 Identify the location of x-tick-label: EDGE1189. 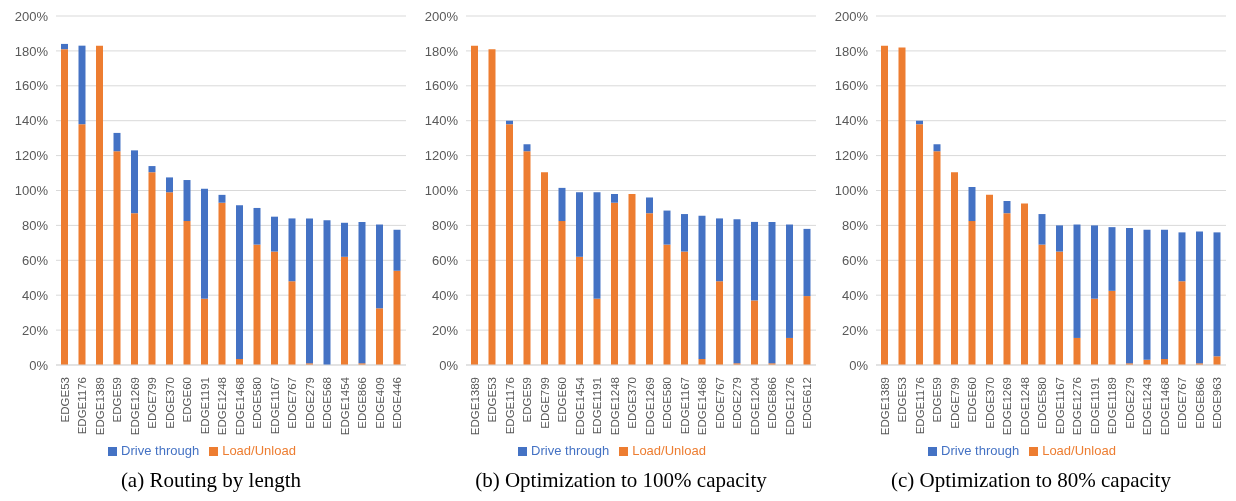
(1112, 406).